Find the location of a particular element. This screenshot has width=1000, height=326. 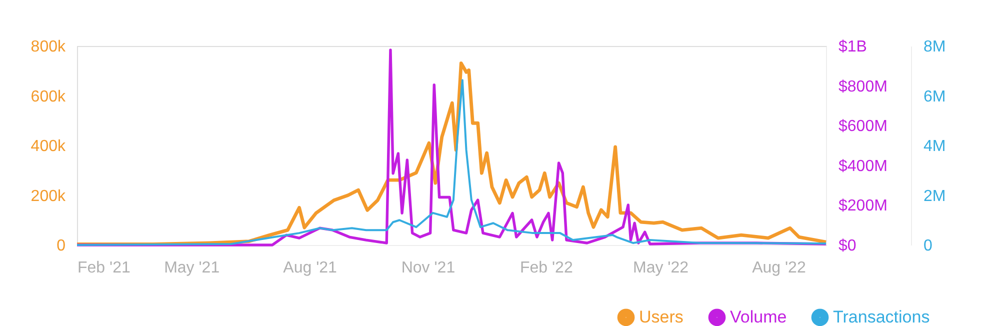

y2-tick-label: $800M is located at coordinates (863, 87).